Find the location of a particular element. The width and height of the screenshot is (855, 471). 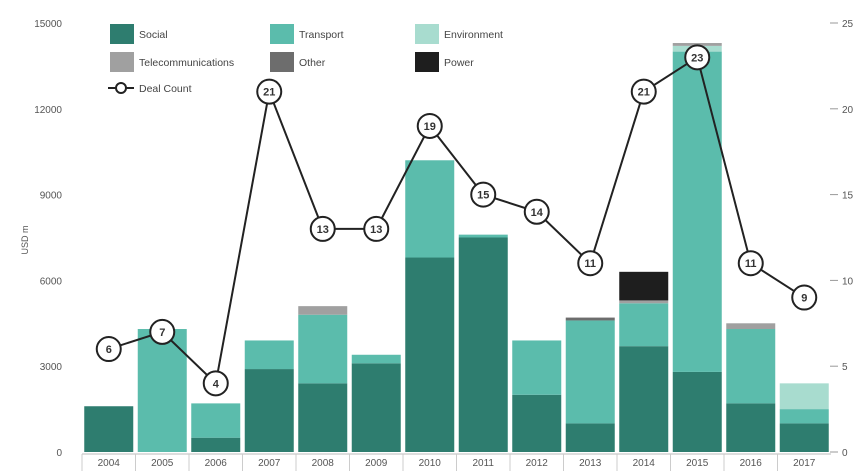

x-tick-label: 2008 is located at coordinates (323, 463).